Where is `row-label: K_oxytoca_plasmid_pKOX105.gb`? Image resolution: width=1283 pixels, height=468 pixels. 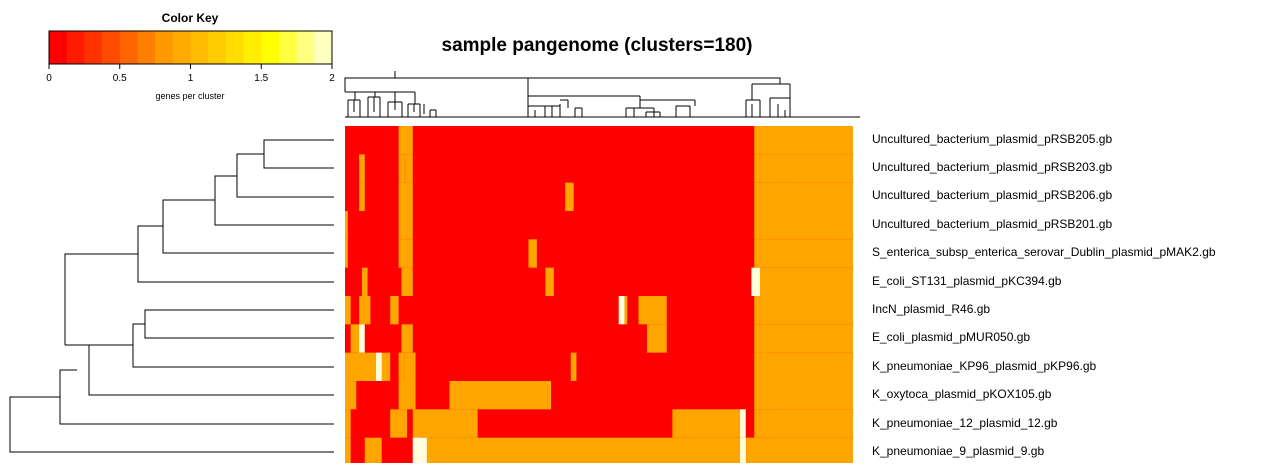 row-label: K_oxytoca_plasmid_pKOX105.gb is located at coordinates (962, 394).